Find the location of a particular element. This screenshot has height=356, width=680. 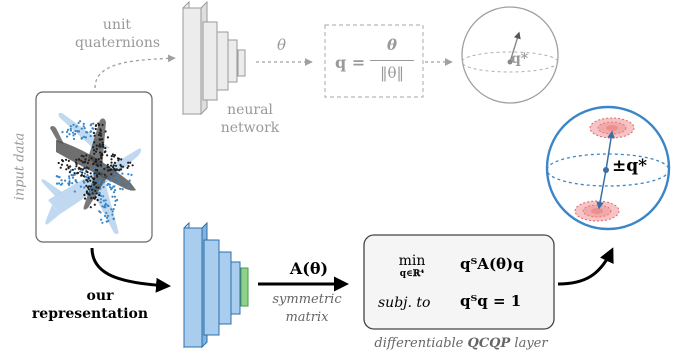

point-cloud-dots is located at coordinates (94, 172).